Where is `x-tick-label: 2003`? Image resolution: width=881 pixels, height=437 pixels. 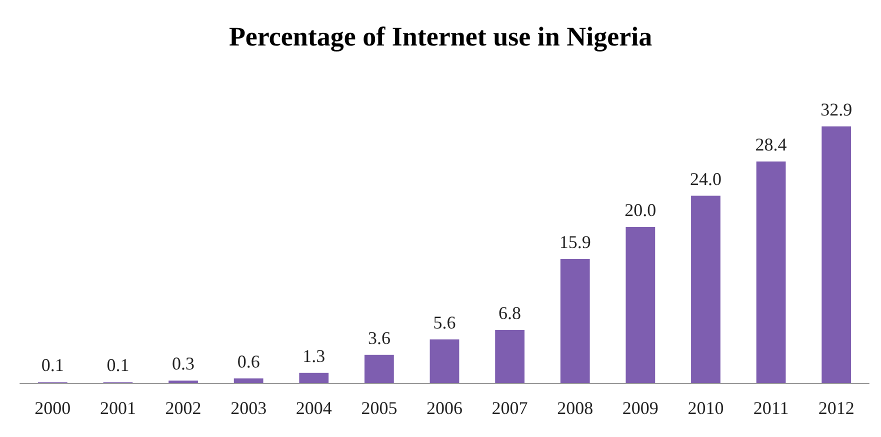
x-tick-label: 2003 is located at coordinates (248, 408).